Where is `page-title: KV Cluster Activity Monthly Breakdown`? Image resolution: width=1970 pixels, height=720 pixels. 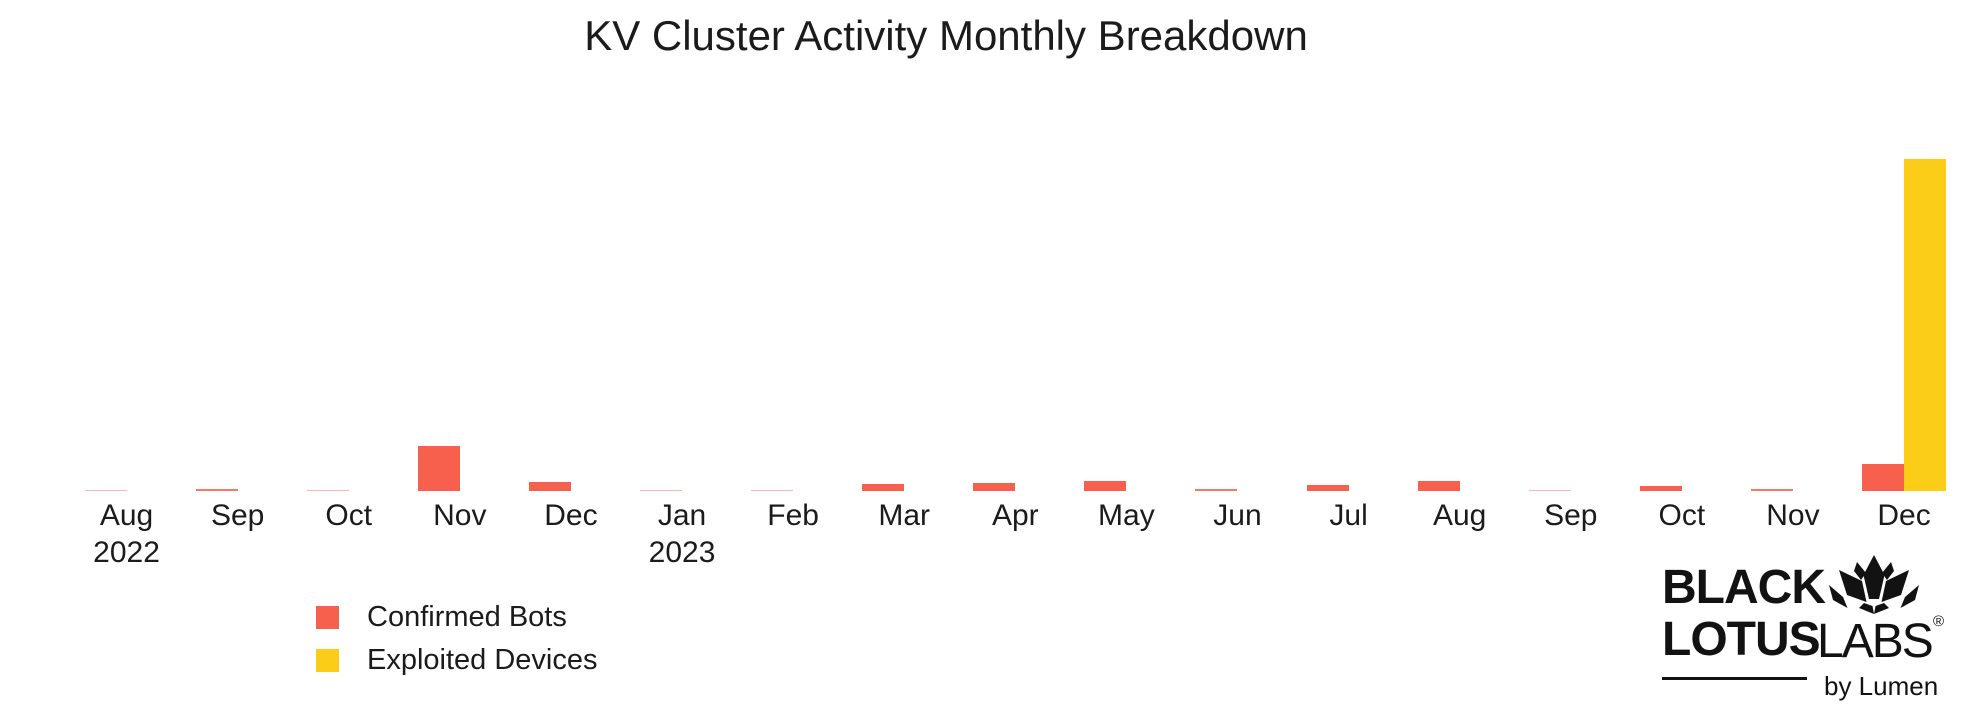
page-title: KV Cluster Activity Monthly Breakdown is located at coordinates (946, 35).